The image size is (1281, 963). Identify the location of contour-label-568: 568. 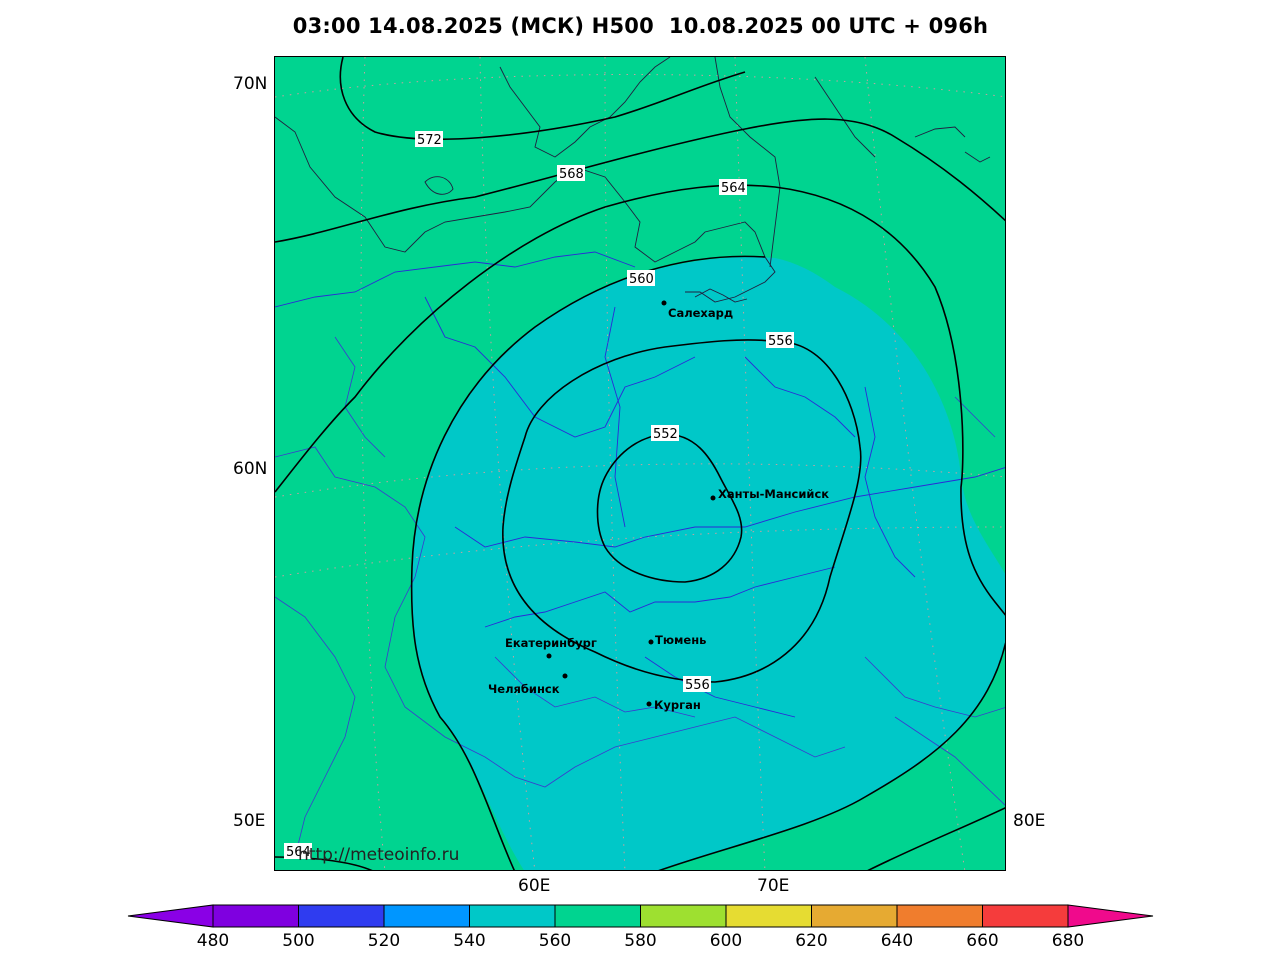
(571, 173).